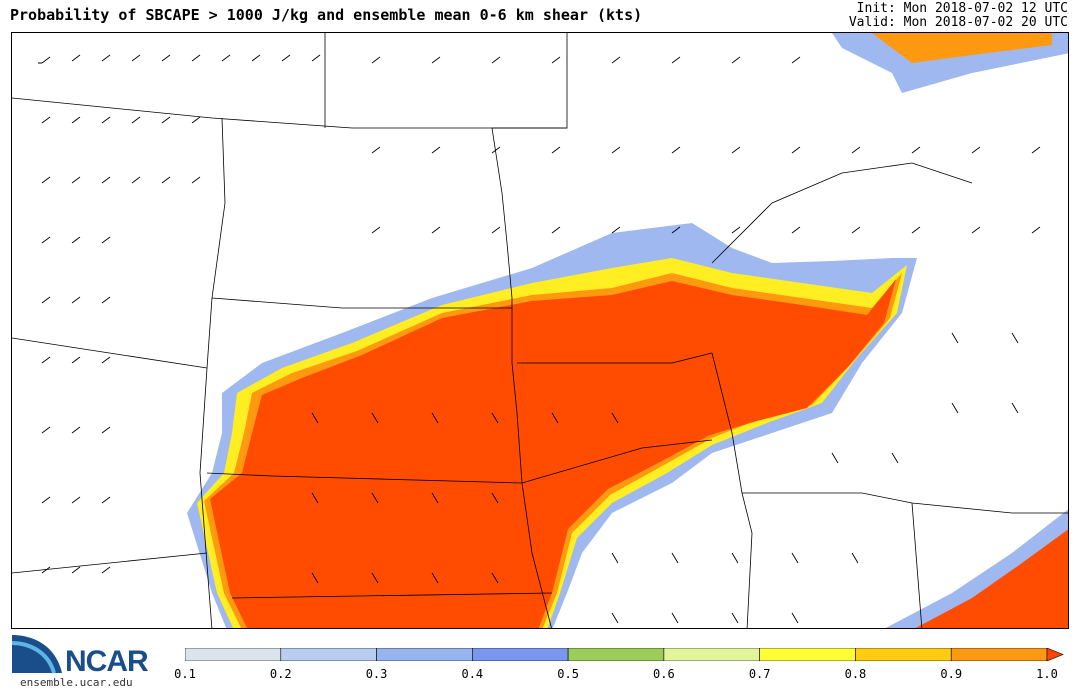 The image size is (1080, 693). I want to click on logo-url: ensemble.ucar.edu, so click(76, 682).